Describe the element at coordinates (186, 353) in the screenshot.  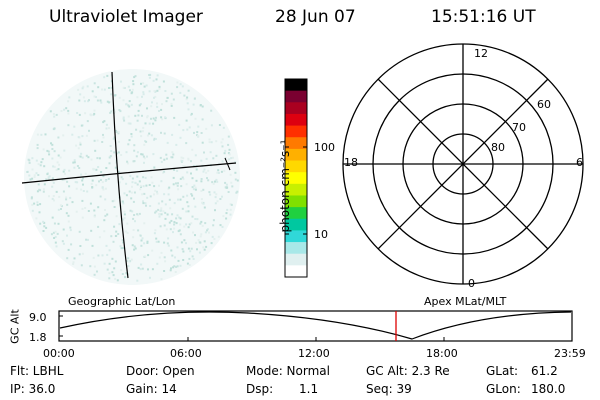
I see `time-tick-0600: 06:00` at that location.